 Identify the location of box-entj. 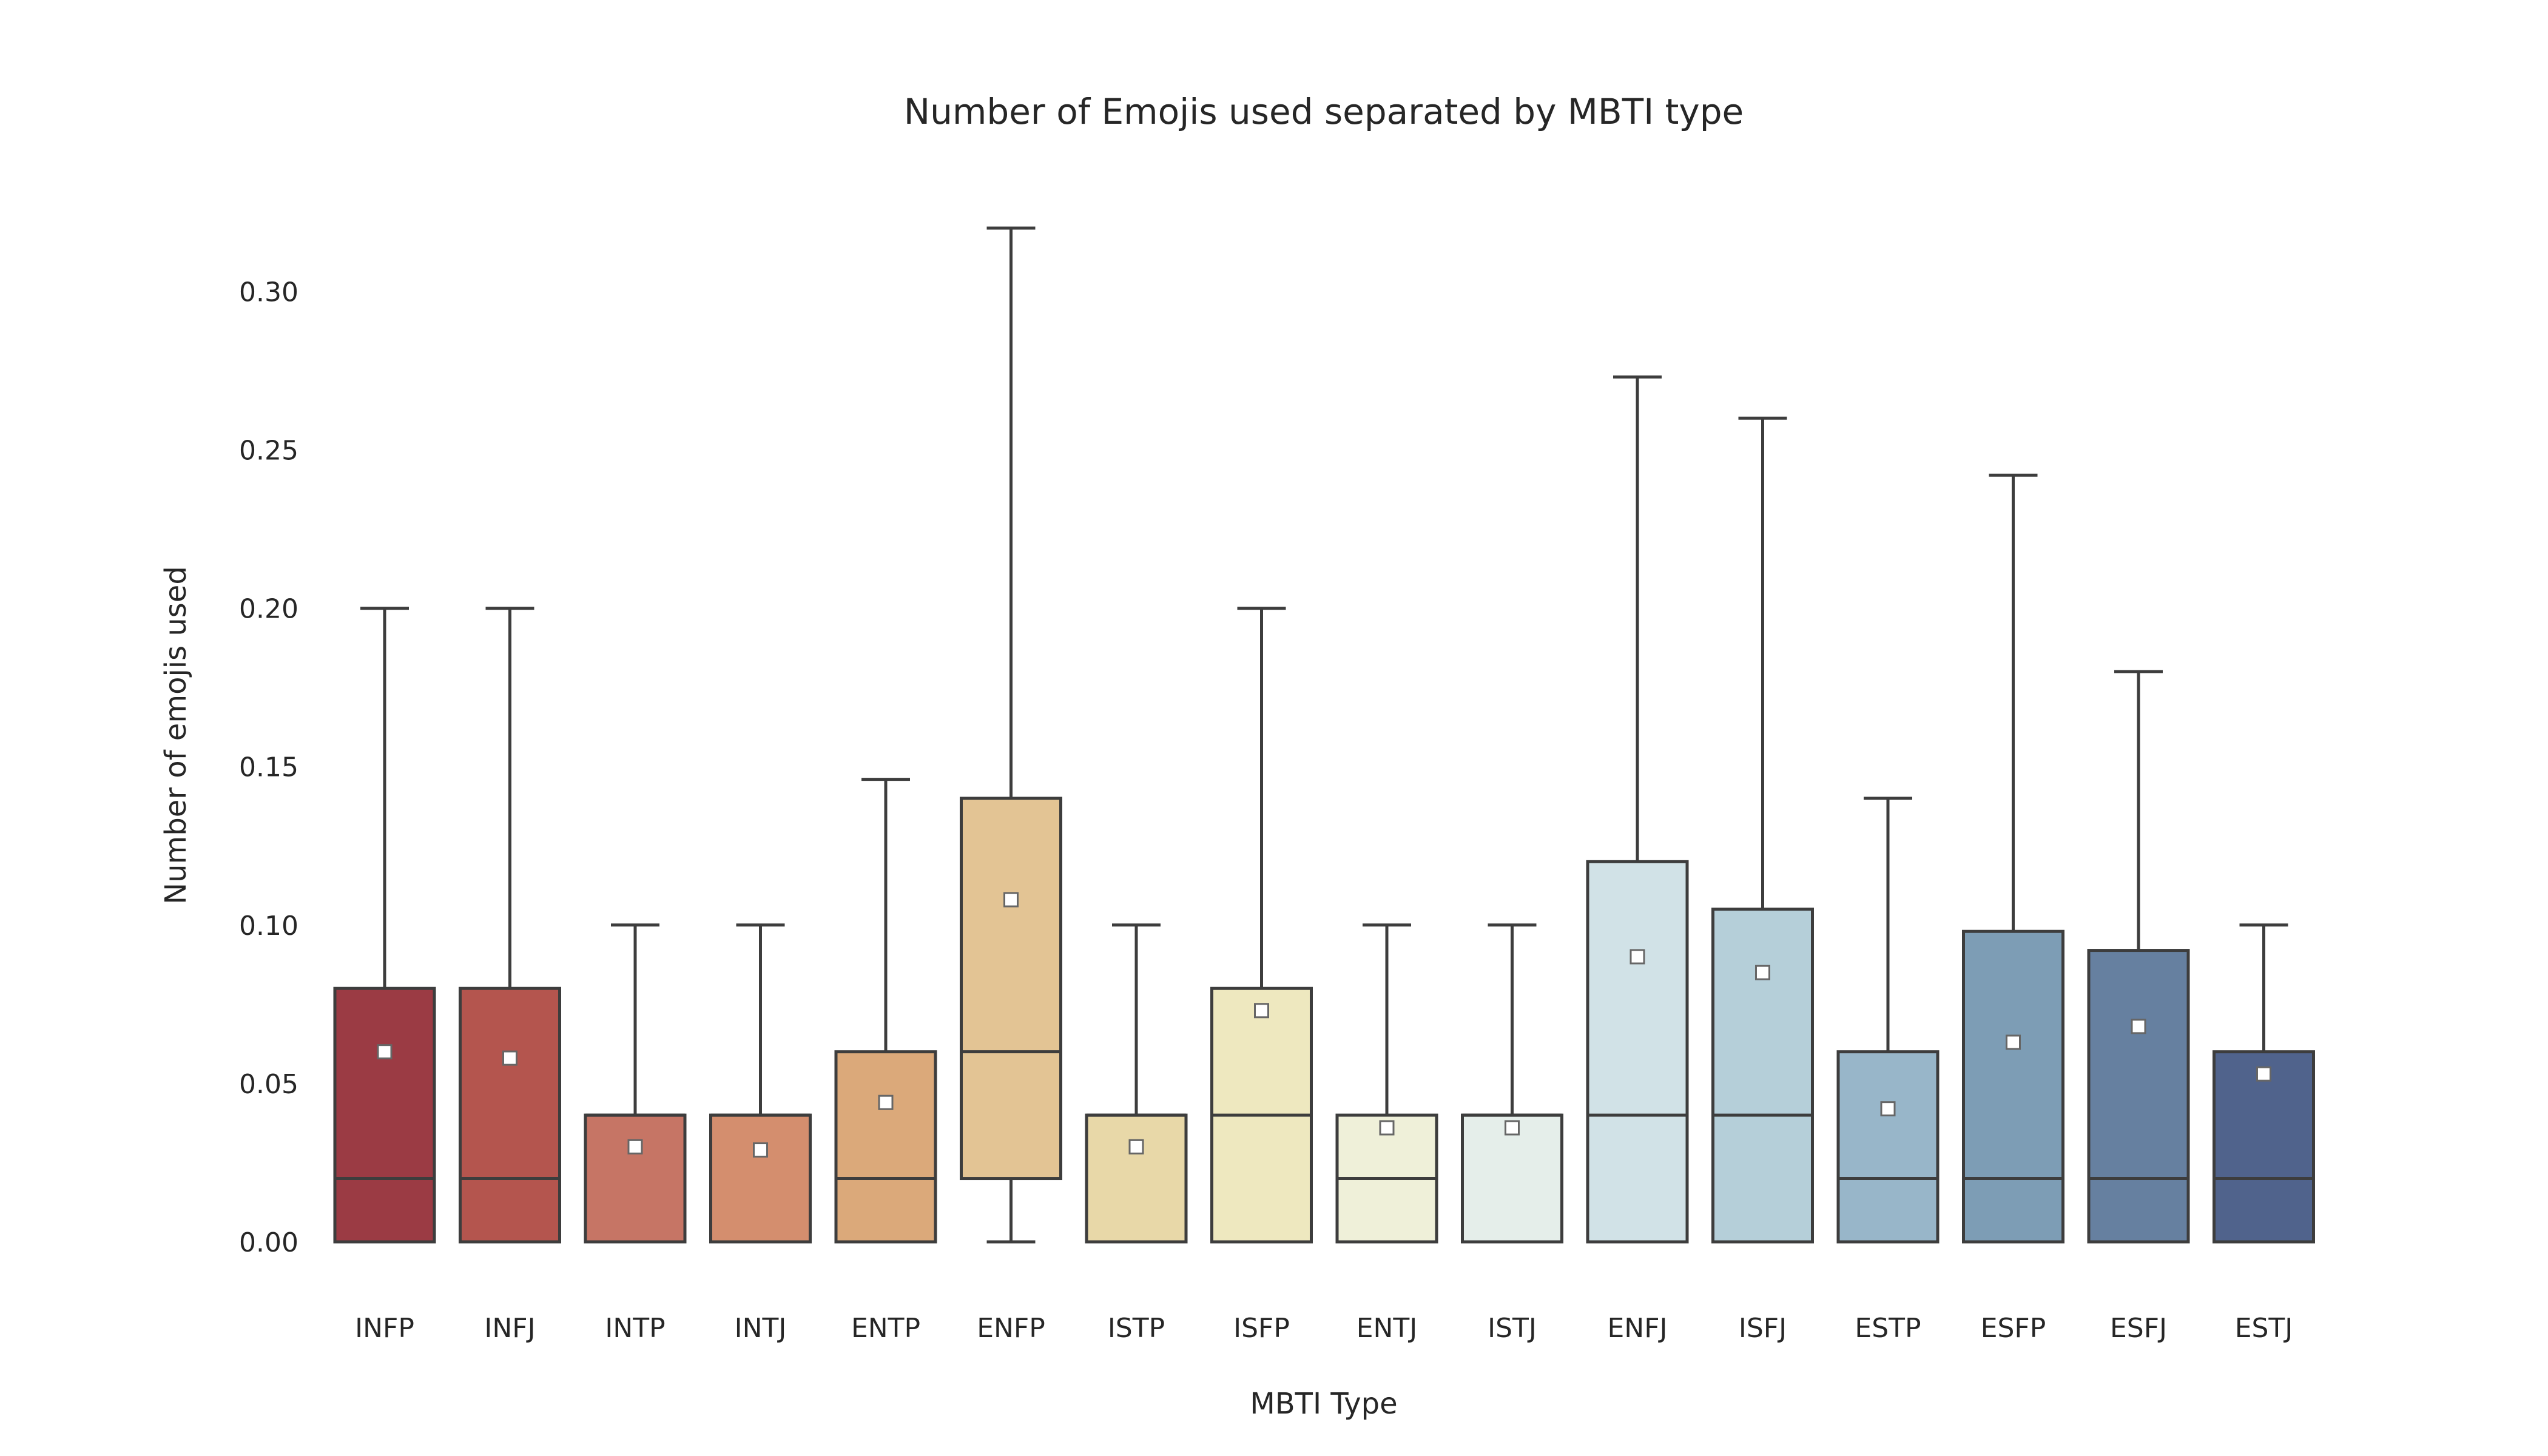
(1386, 1083).